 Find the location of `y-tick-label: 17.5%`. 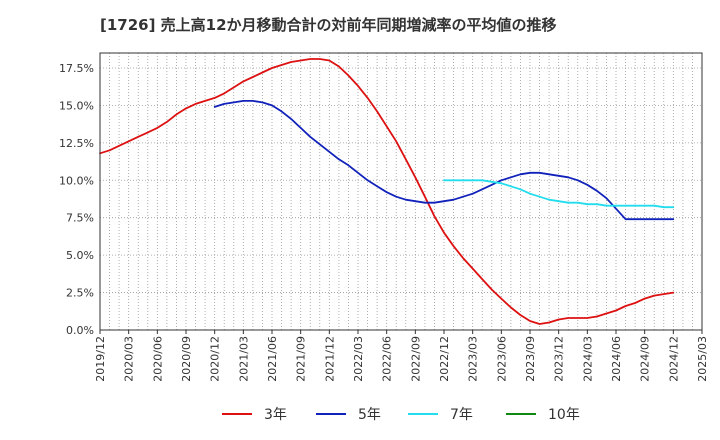

y-tick-label: 17.5% is located at coordinates (76, 68).